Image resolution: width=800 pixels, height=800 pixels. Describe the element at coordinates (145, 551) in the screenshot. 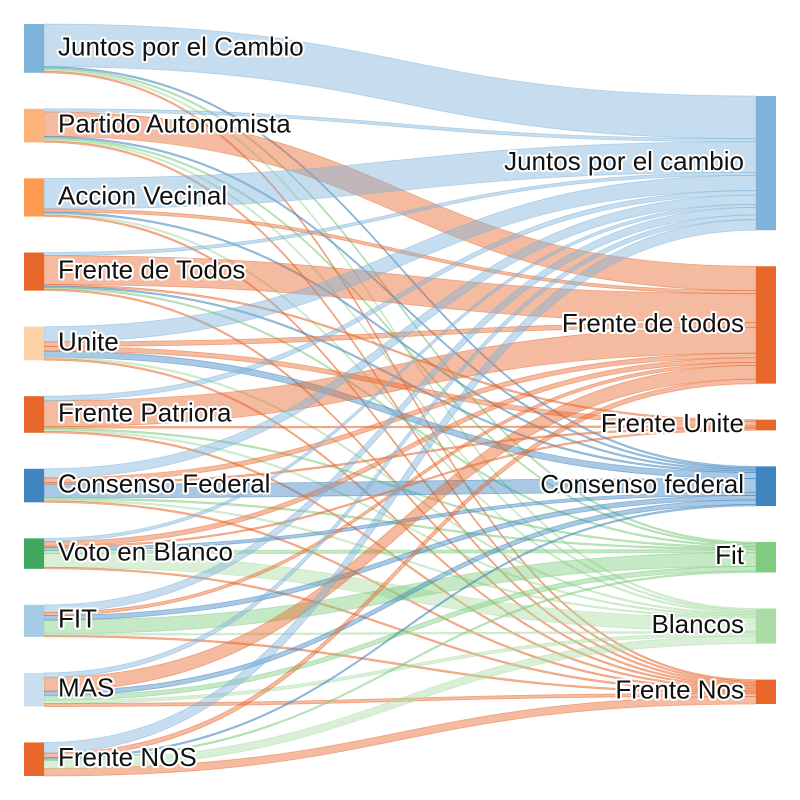

I see `source-node-label: Voto en Blanco` at that location.